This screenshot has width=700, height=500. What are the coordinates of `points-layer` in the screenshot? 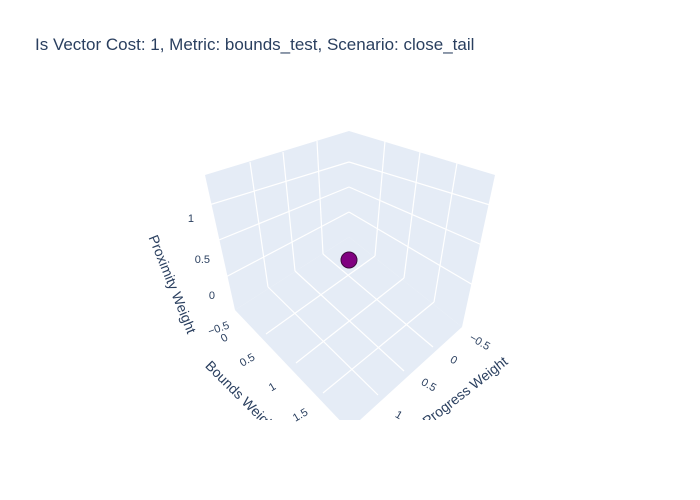 It's located at (349, 260).